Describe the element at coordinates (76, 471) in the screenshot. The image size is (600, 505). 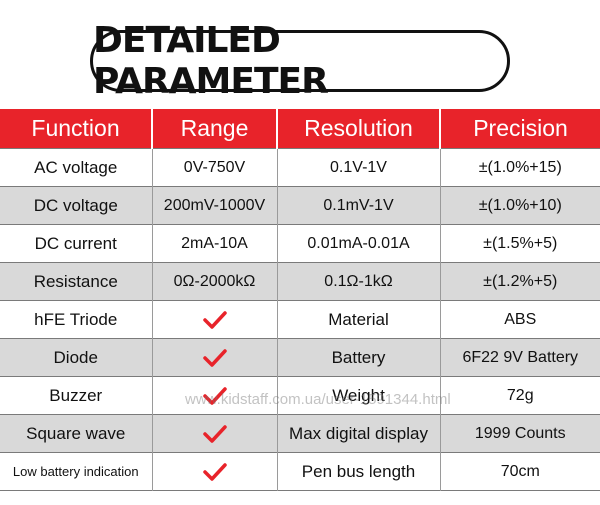
I see `function-cell: Low battery indication` at that location.